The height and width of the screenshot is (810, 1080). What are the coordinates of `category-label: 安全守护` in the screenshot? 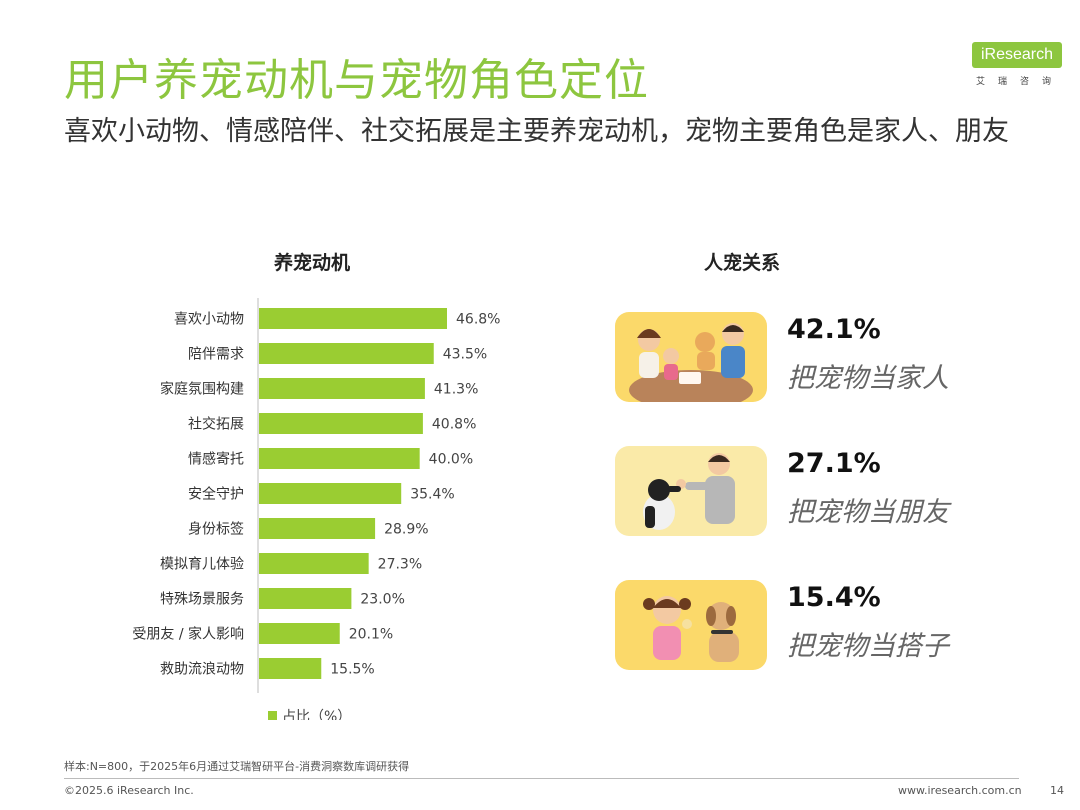 It's located at (216, 494).